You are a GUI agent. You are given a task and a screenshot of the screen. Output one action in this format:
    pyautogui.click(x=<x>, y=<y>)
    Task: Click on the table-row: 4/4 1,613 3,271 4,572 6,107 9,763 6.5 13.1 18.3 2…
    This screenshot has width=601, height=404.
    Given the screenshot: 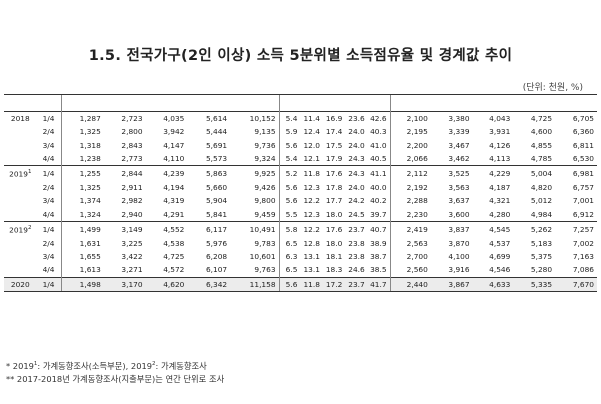 What is the action you would take?
    pyautogui.click(x=300, y=270)
    